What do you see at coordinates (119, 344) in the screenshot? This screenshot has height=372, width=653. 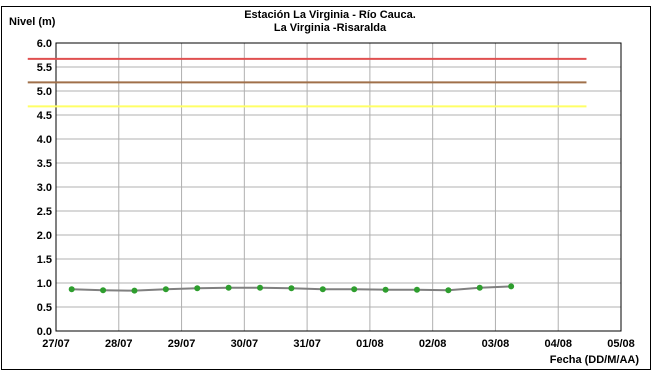 I see `x-tick-label: 28/07` at bounding box center [119, 344].